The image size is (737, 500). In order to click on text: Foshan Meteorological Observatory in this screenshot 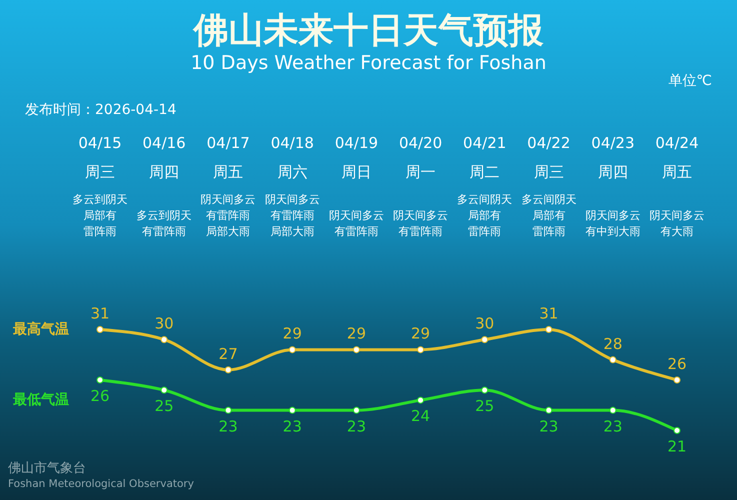, I will do `click(101, 484)`.